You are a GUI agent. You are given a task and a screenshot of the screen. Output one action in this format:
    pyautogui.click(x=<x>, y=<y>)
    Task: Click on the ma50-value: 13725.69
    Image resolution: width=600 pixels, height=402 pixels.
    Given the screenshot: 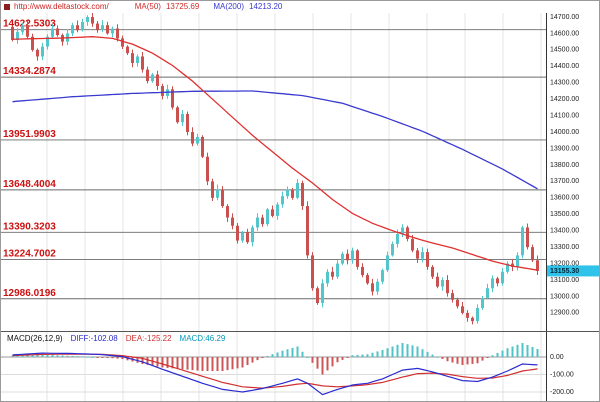 What is the action you would take?
    pyautogui.click(x=182, y=6)
    